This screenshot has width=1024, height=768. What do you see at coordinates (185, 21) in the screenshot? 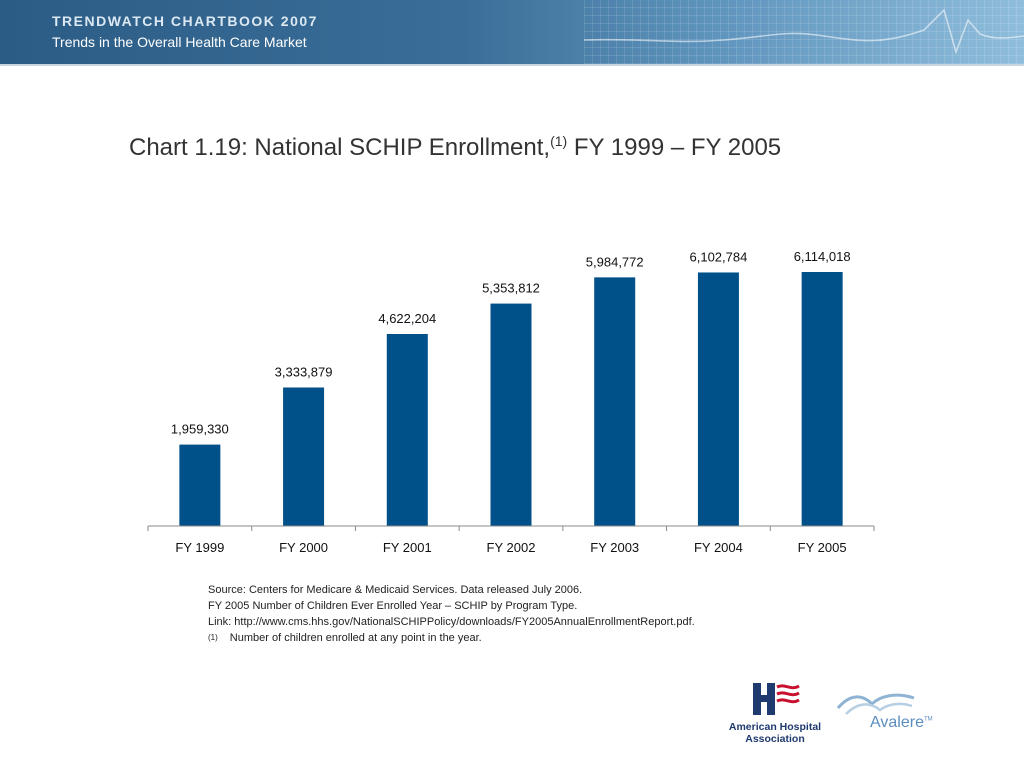
I see `banner-title: TRENDWATCH CHARTBOOK 2007` at bounding box center [185, 21].